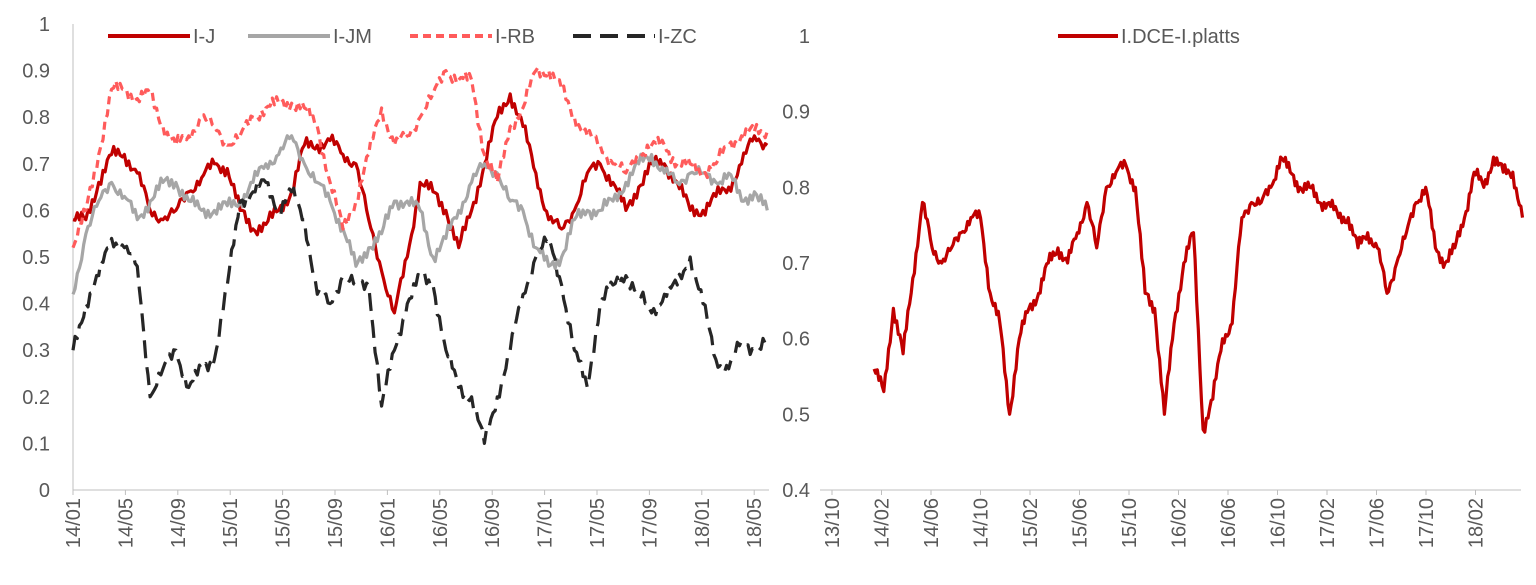  Describe the element at coordinates (1130, 523) in the screenshot. I see `x-tick-label: 15/10` at that location.